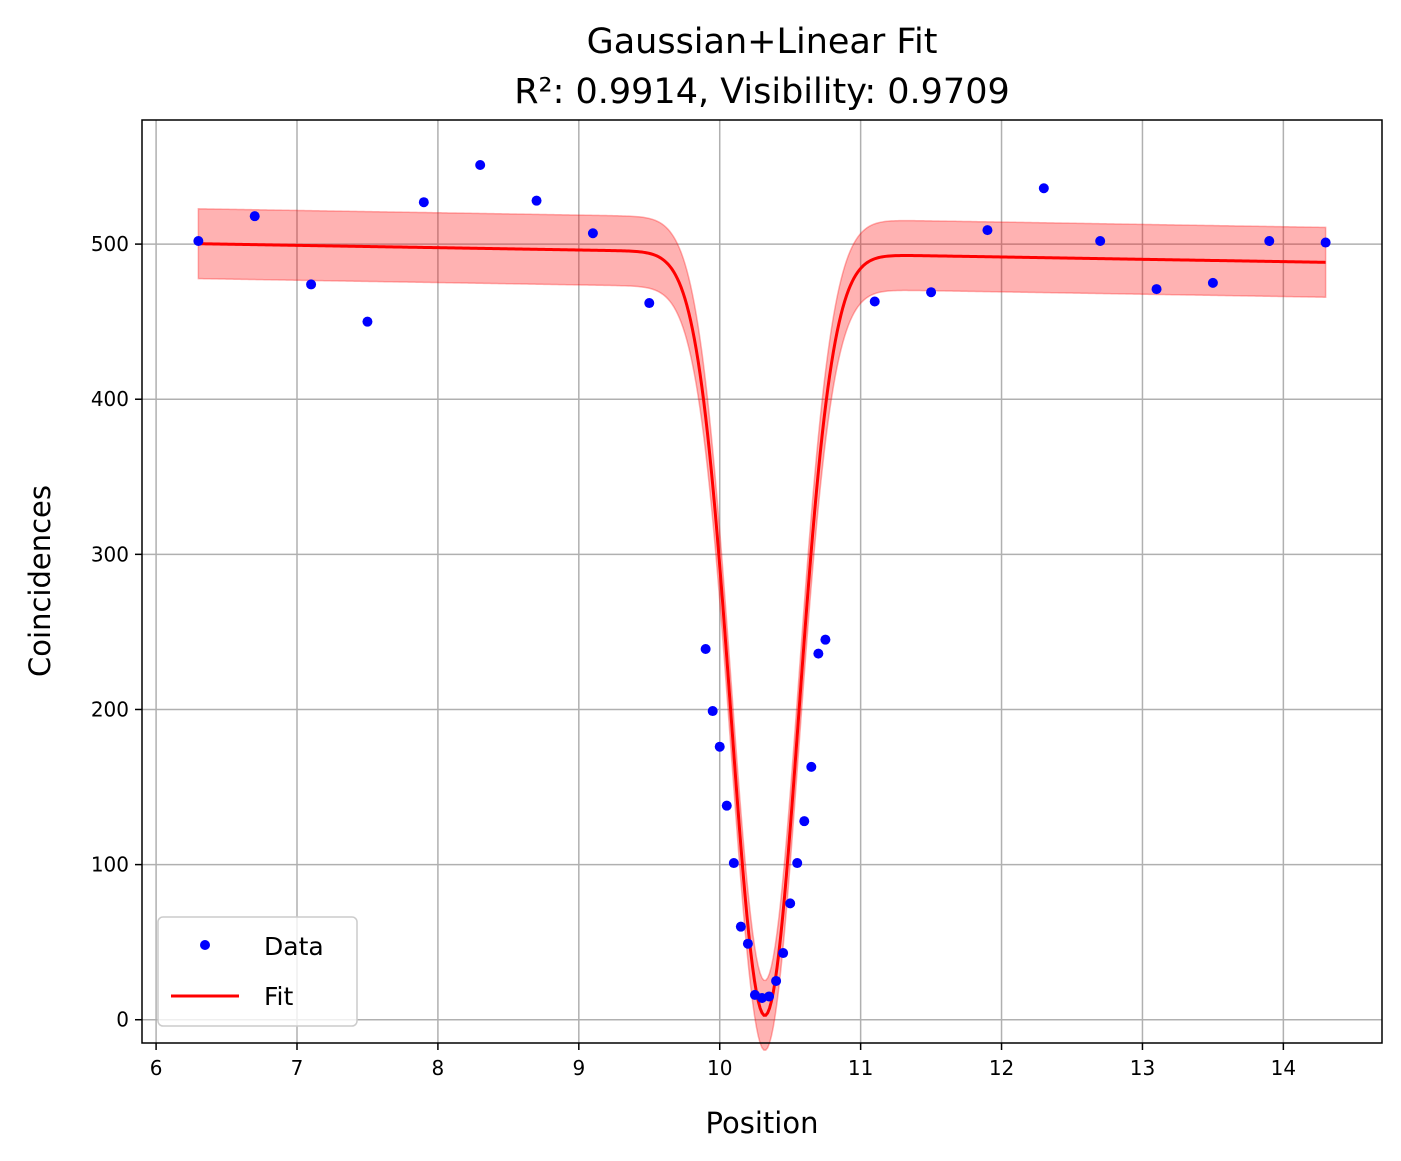 The width and height of the screenshot is (1401, 1161). I want to click on x-axis-ticks: 6 7 8 9 10 11 12 13 14, so click(723, 1061).